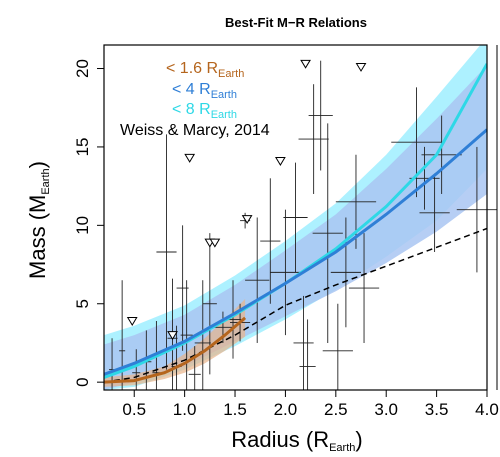 Image resolution: width=500 pixels, height=457 pixels. I want to click on x-tick-label: 0.5, so click(134, 409).